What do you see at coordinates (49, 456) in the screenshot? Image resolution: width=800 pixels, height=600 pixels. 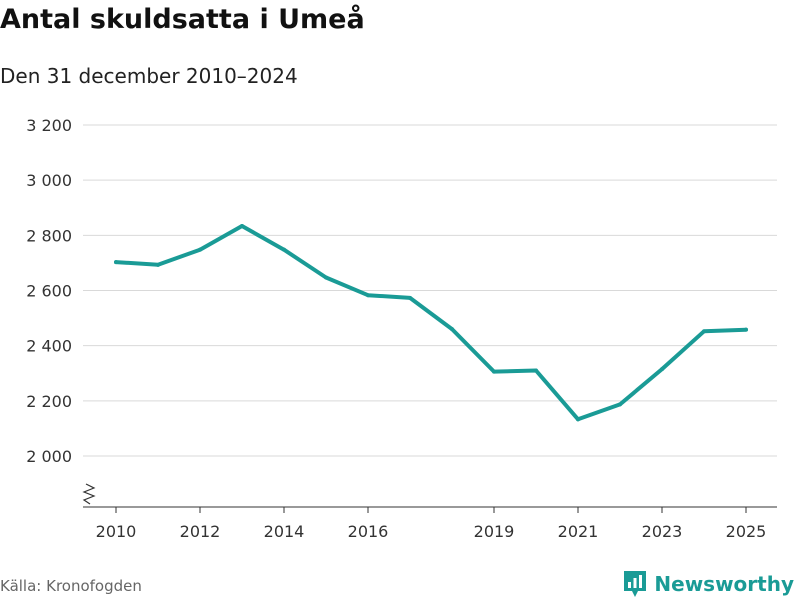 I see `y-tick-label: 2 000` at bounding box center [49, 456].